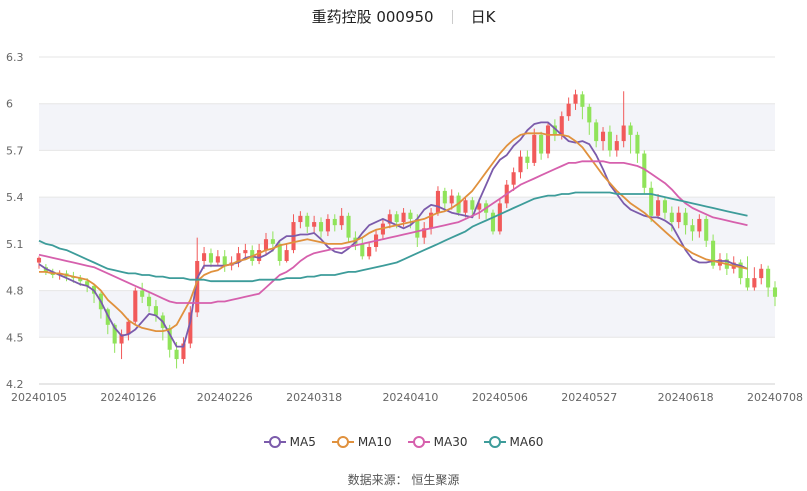 The width and height of the screenshot is (807, 491). I want to click on legend-label: MA5, so click(302, 442).